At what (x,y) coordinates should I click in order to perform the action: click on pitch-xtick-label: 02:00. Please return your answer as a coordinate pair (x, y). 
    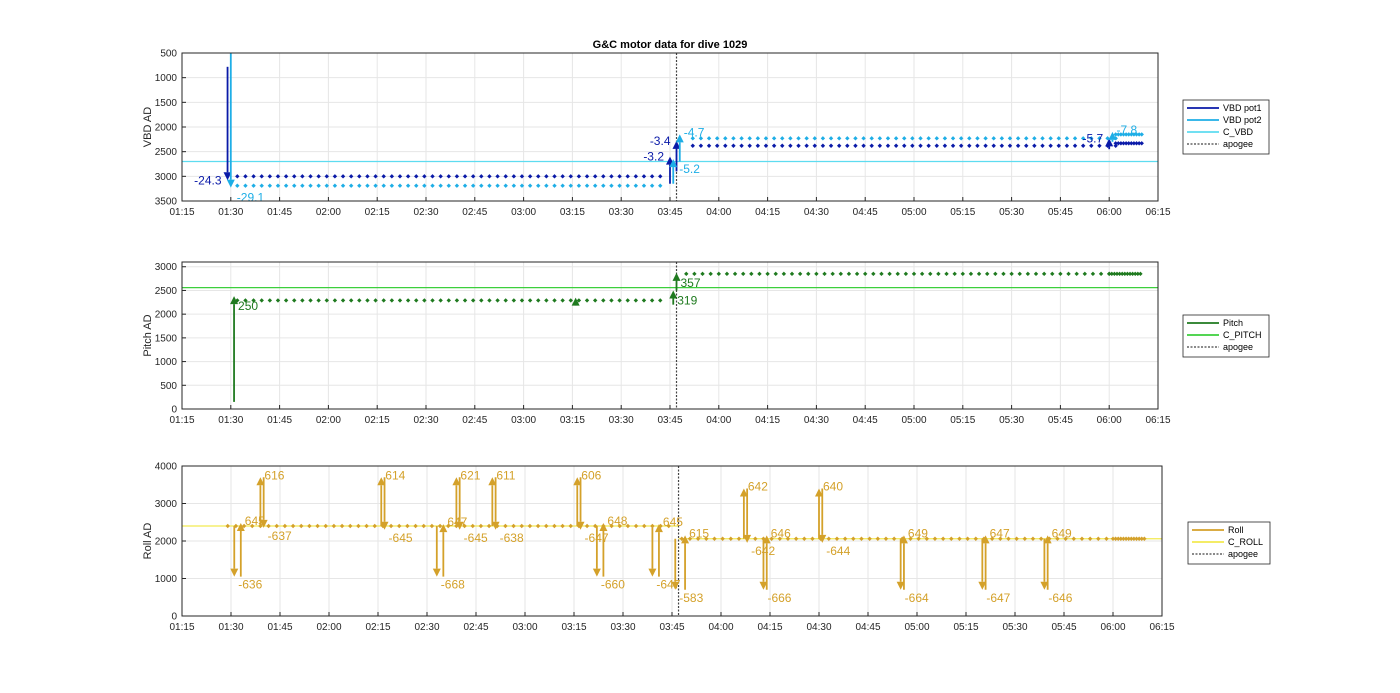
    Looking at the image, I should click on (328, 420).